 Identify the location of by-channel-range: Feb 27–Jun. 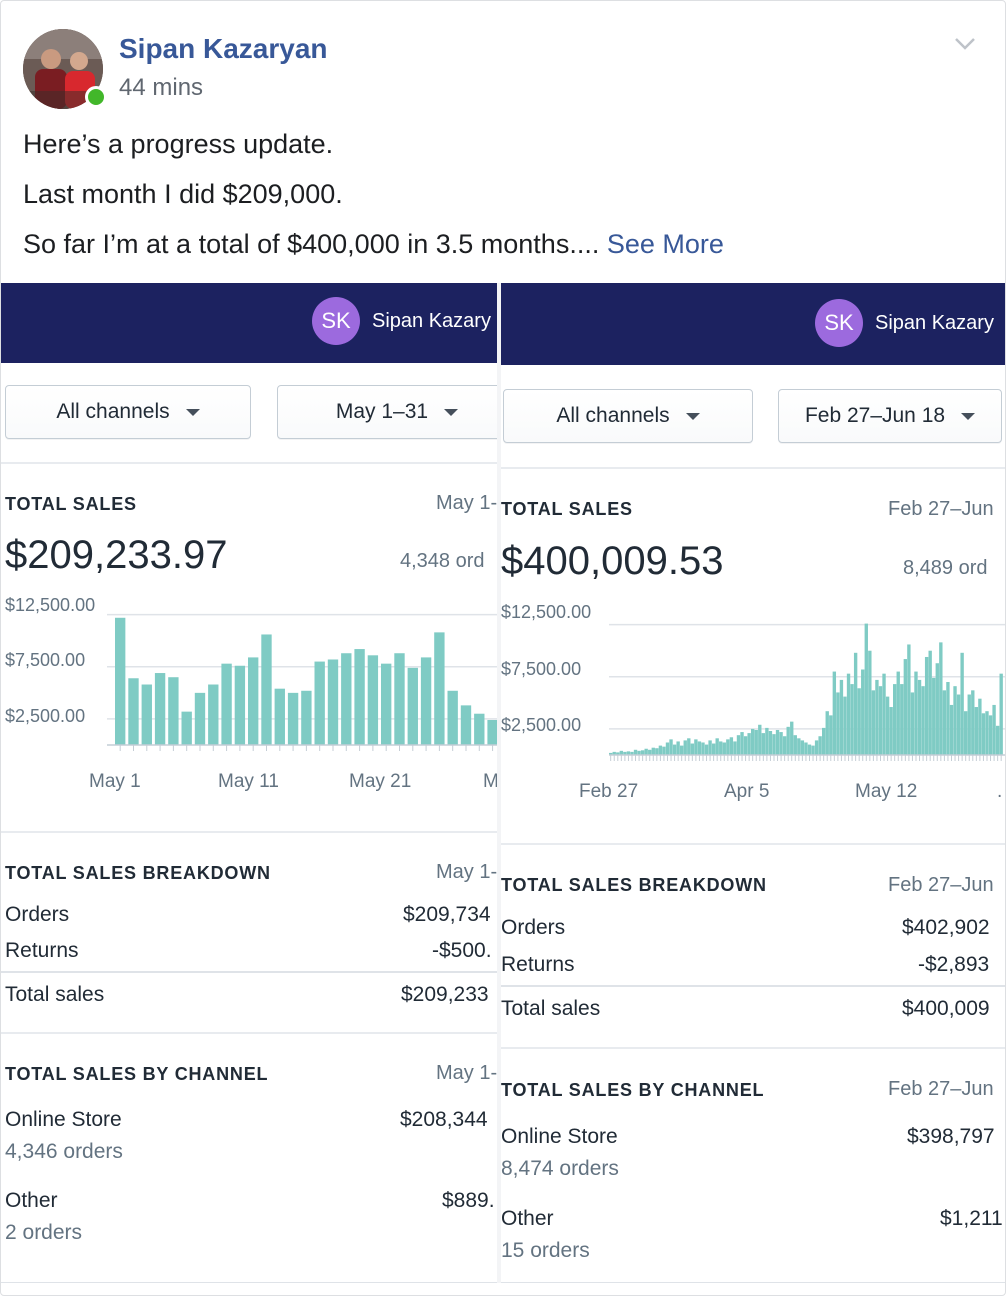
(941, 1089).